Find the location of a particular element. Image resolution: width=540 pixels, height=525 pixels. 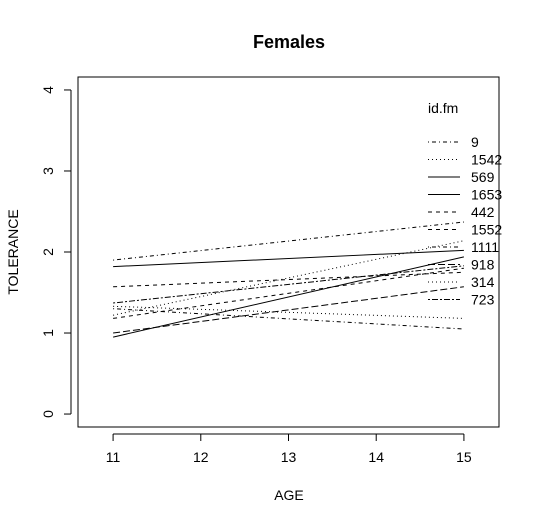

legend-label-1111: 1111 is located at coordinates (485, 247).